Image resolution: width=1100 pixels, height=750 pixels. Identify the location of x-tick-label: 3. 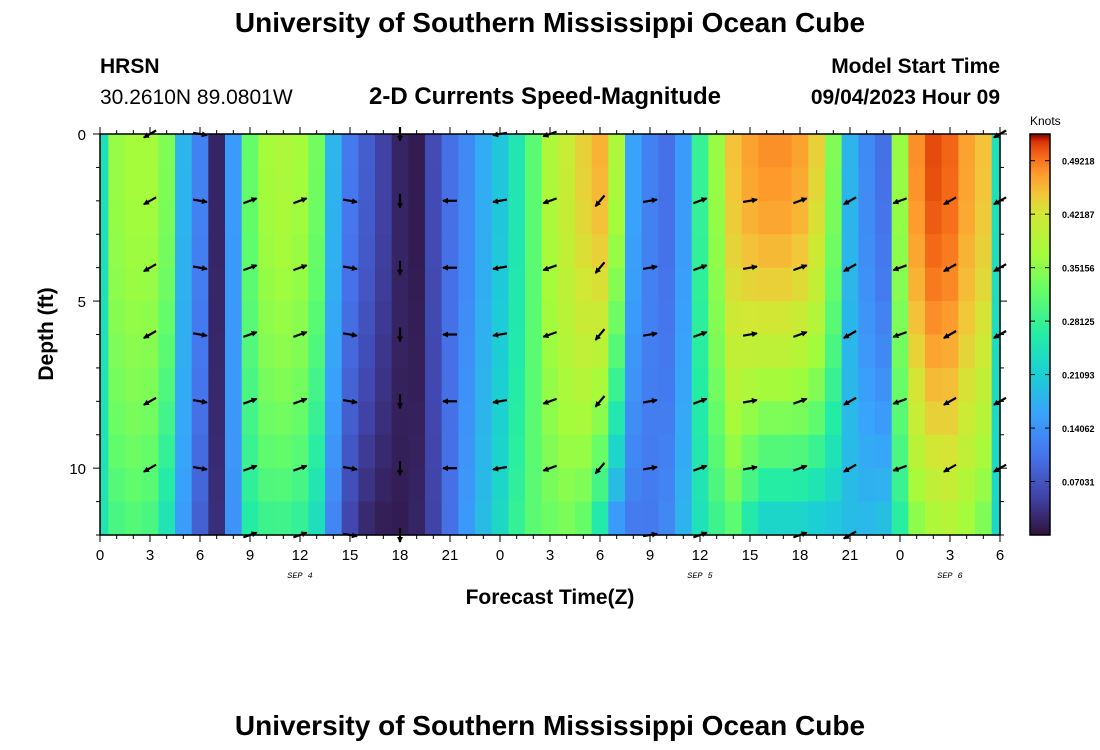
(950, 555).